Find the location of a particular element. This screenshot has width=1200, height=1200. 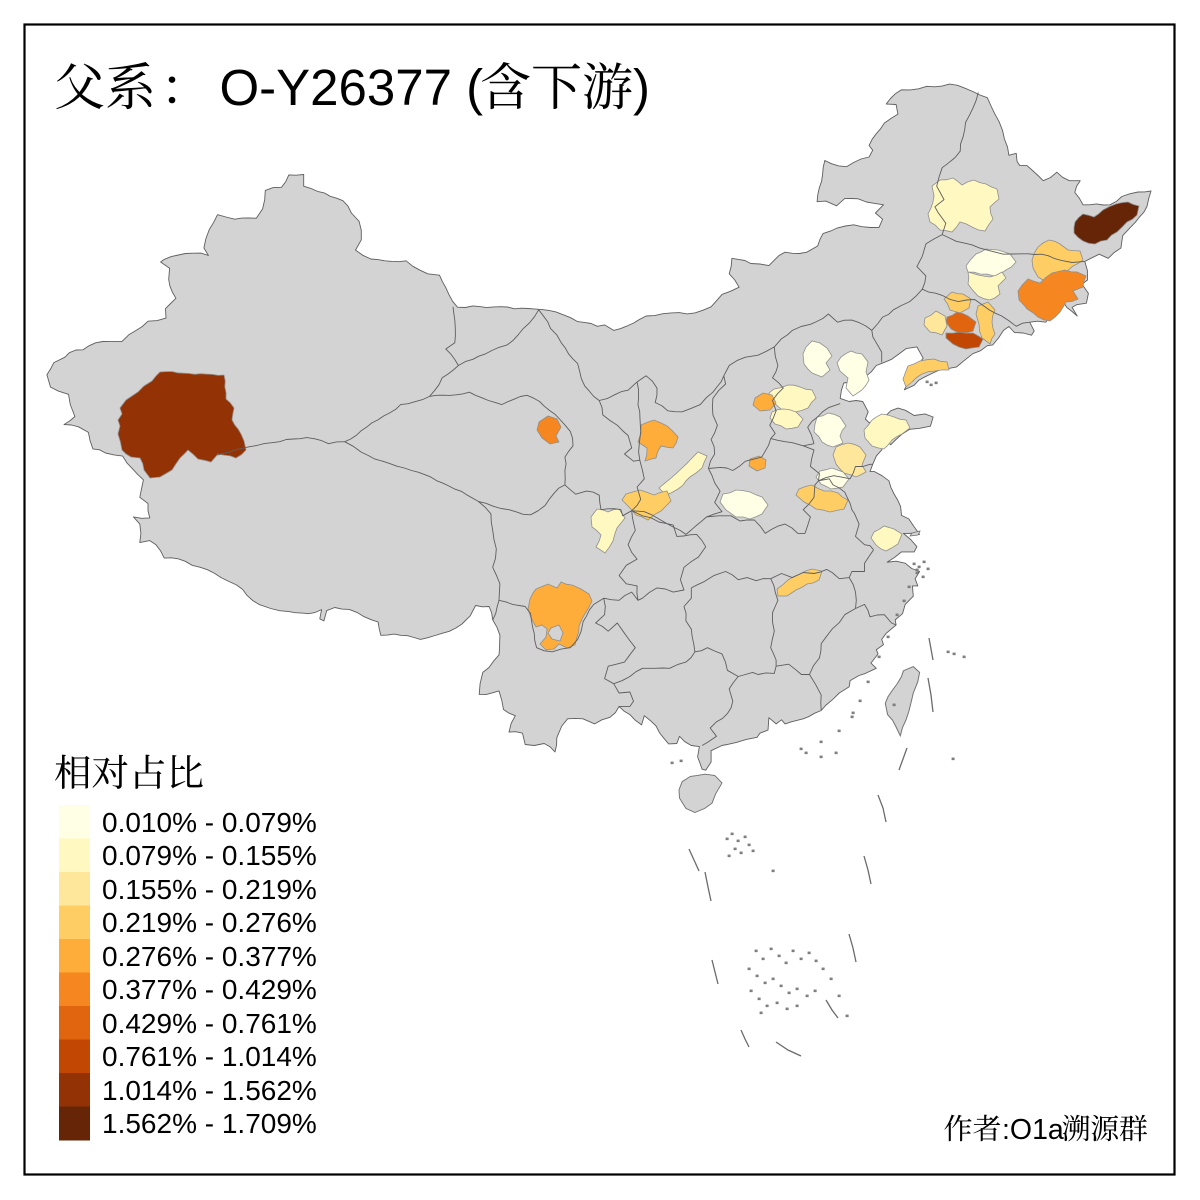

svg-text: 0.219% - 0.276% is located at coordinates (209, 922).